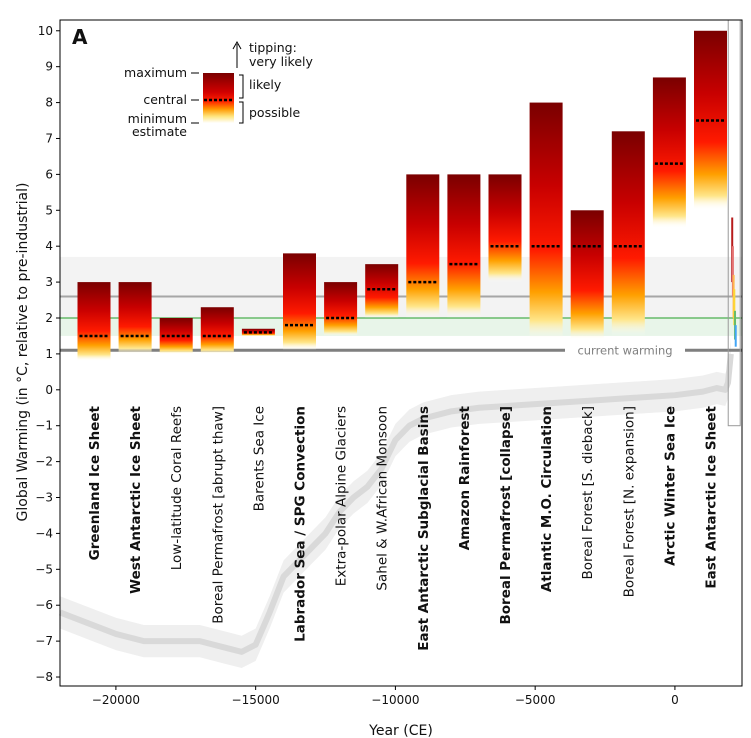  I want to click on element-label-5: Labrador Sea / SPG Convection, so click(301, 524).